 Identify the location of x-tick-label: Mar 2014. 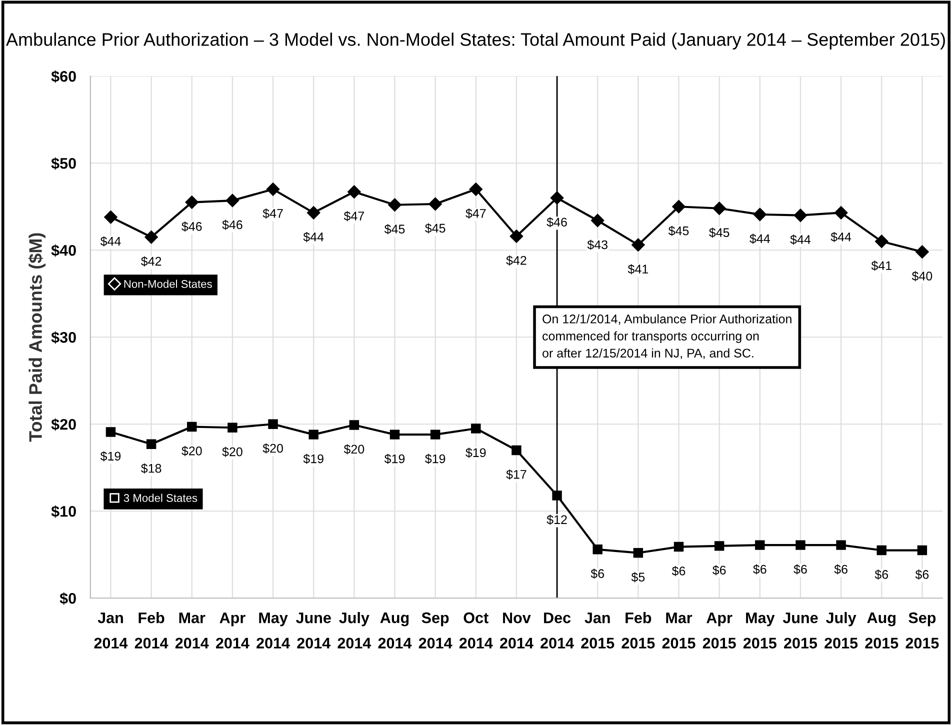
(192, 630).